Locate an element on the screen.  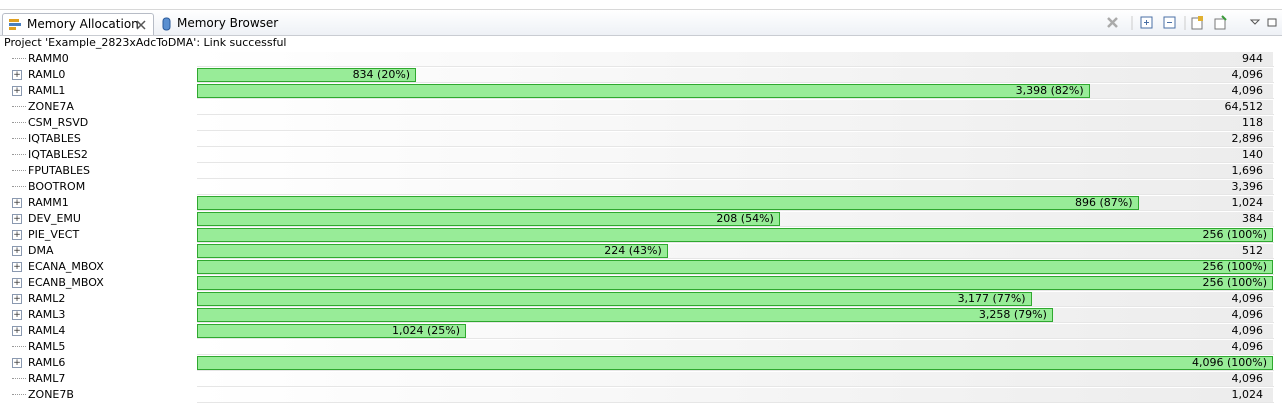
size-label: 2,896 is located at coordinates (1247, 138).